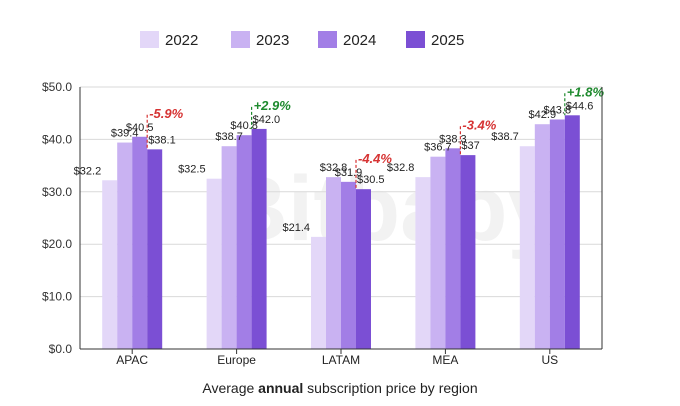 This screenshot has width=680, height=406. What do you see at coordinates (438, 148) in the screenshot?
I see `value-label: $36.7` at bounding box center [438, 148].